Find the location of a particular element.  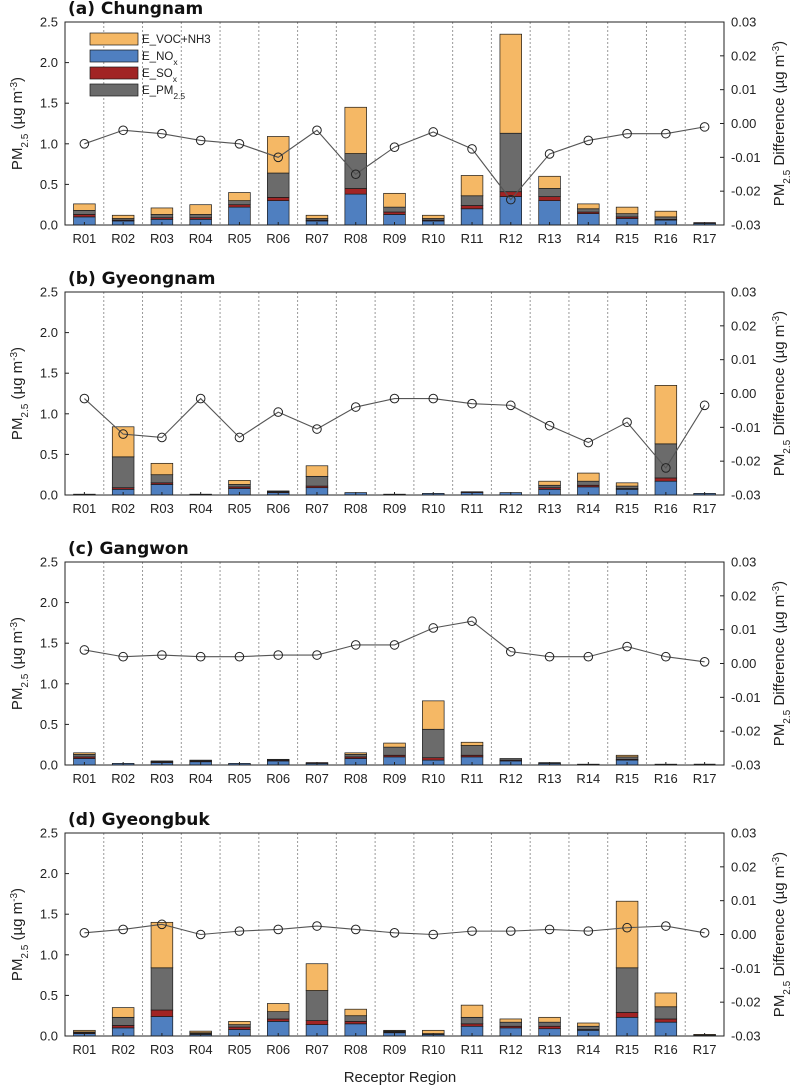

panel-title: (b) Gyeongnam is located at coordinates (141, 279).